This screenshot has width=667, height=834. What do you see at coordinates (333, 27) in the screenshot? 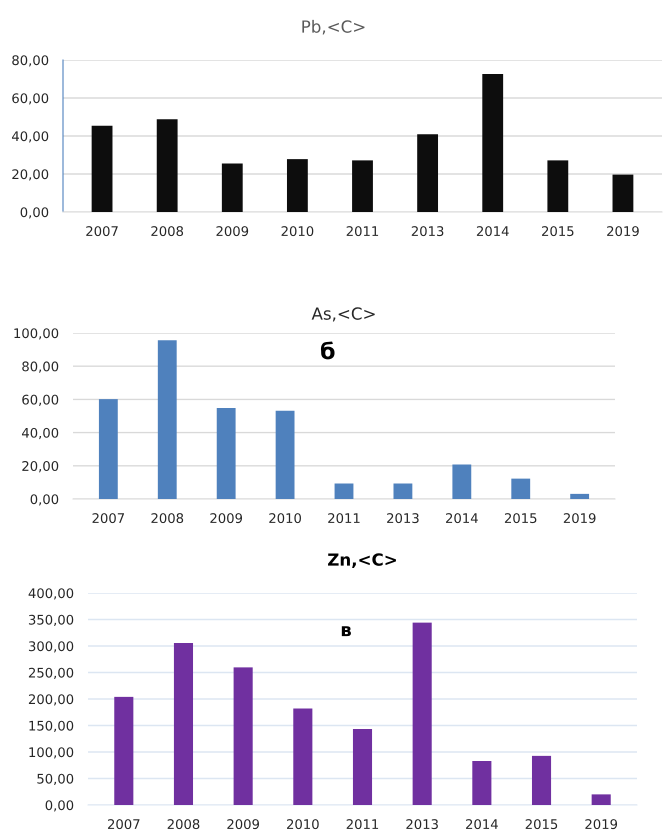
I see `chart-title: Pb,<C>` at bounding box center [333, 27].